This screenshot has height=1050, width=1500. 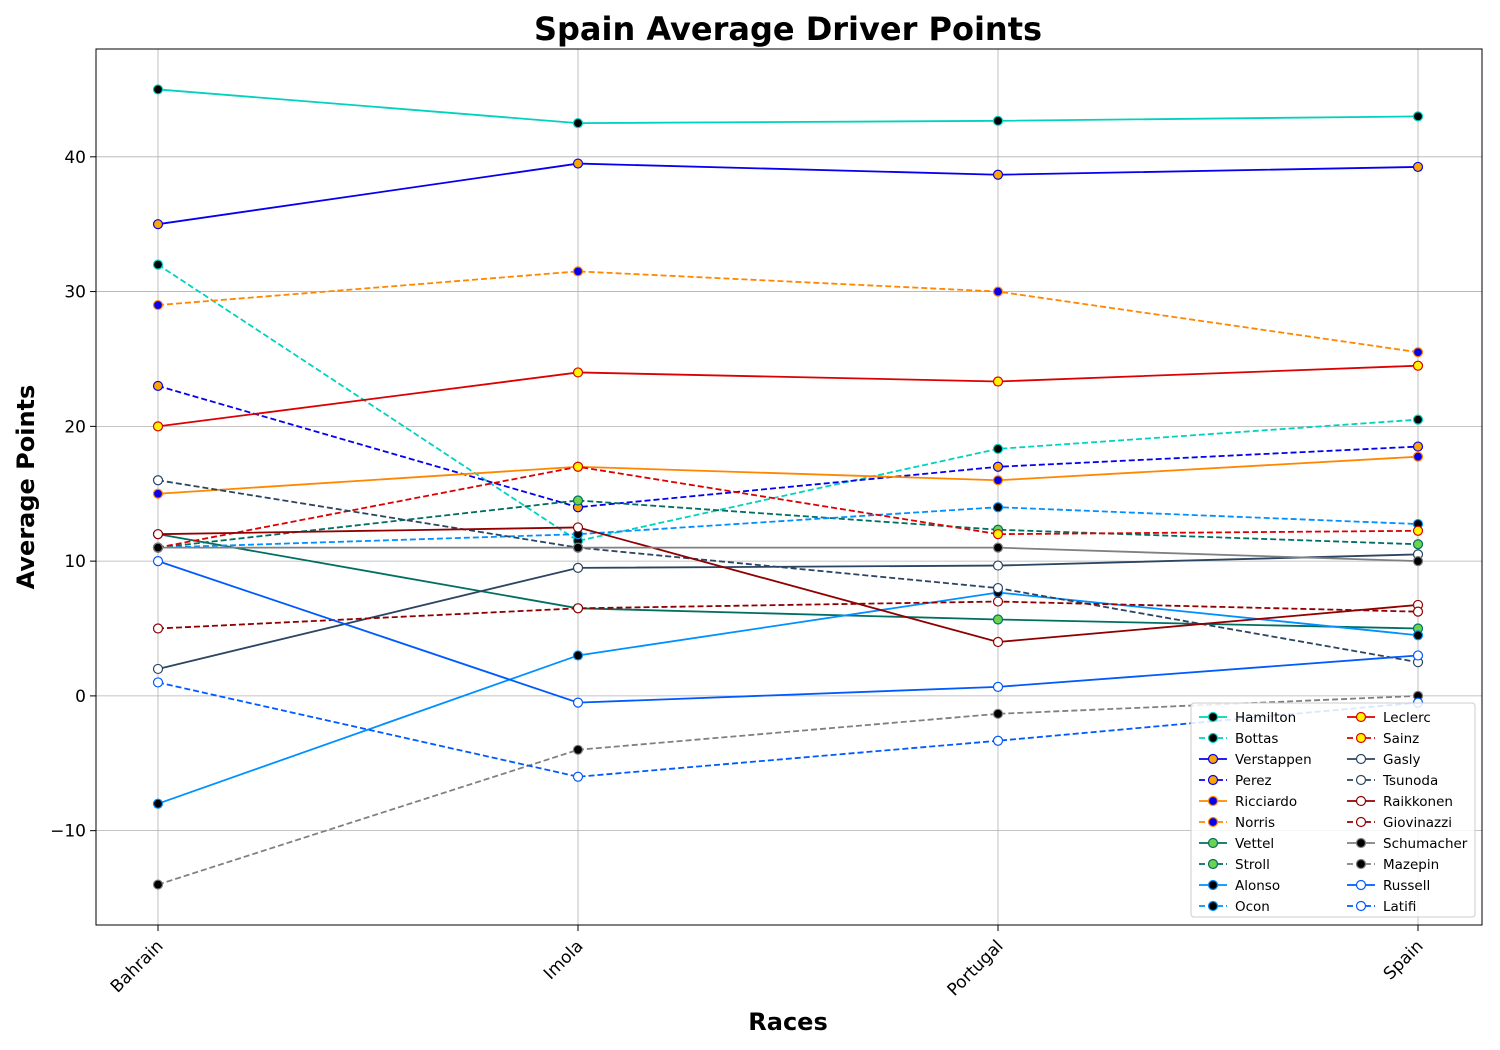 I want to click on series-stroll, so click(x=788, y=524).